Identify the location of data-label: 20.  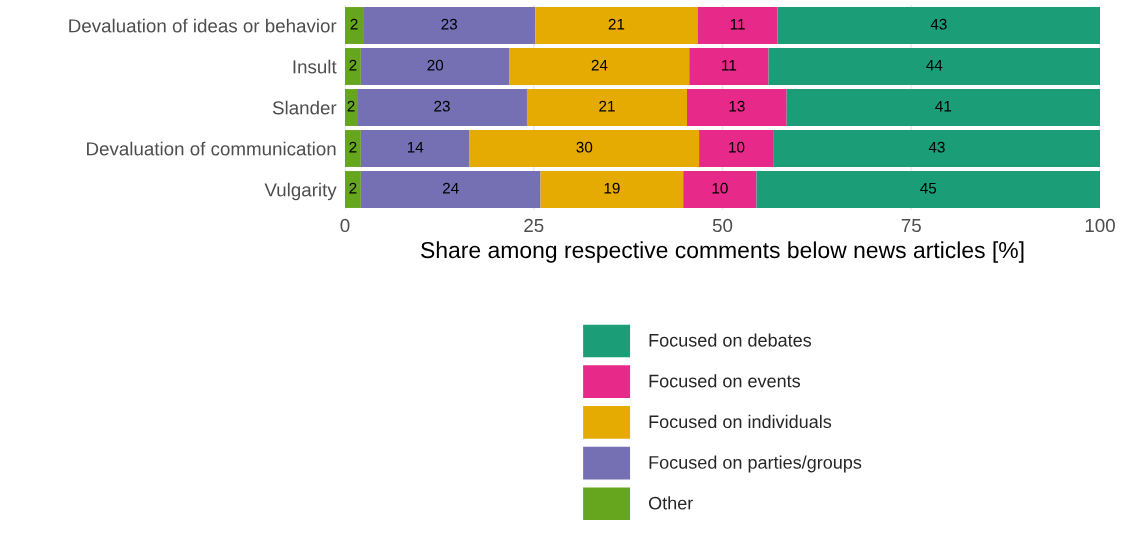
(435, 65).